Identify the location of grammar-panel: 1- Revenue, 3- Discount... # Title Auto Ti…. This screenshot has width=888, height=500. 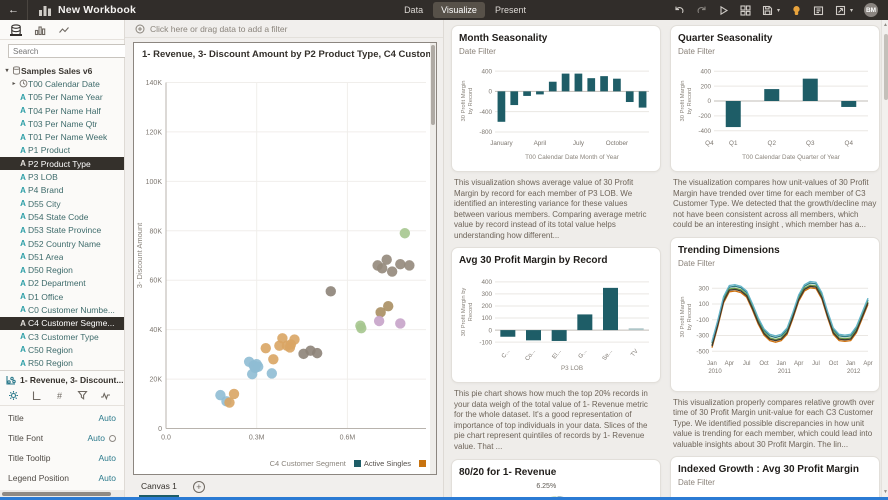
(62, 433).